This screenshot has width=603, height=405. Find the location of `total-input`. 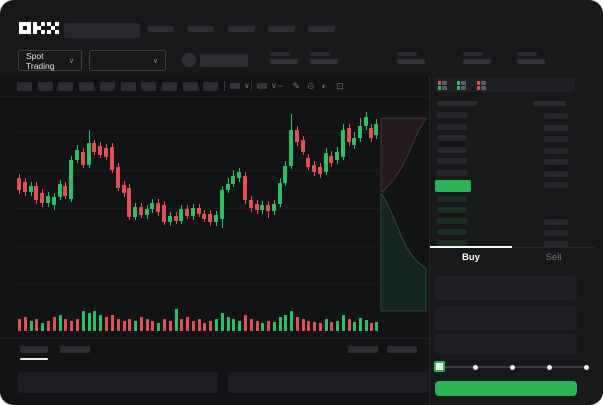

total-input is located at coordinates (506, 344).